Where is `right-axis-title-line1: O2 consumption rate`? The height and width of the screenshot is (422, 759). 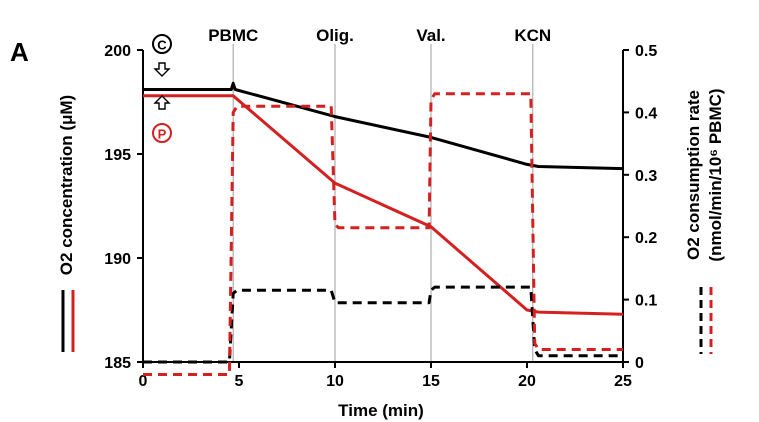 right-axis-title-line1: O2 consumption rate is located at coordinates (693, 175).